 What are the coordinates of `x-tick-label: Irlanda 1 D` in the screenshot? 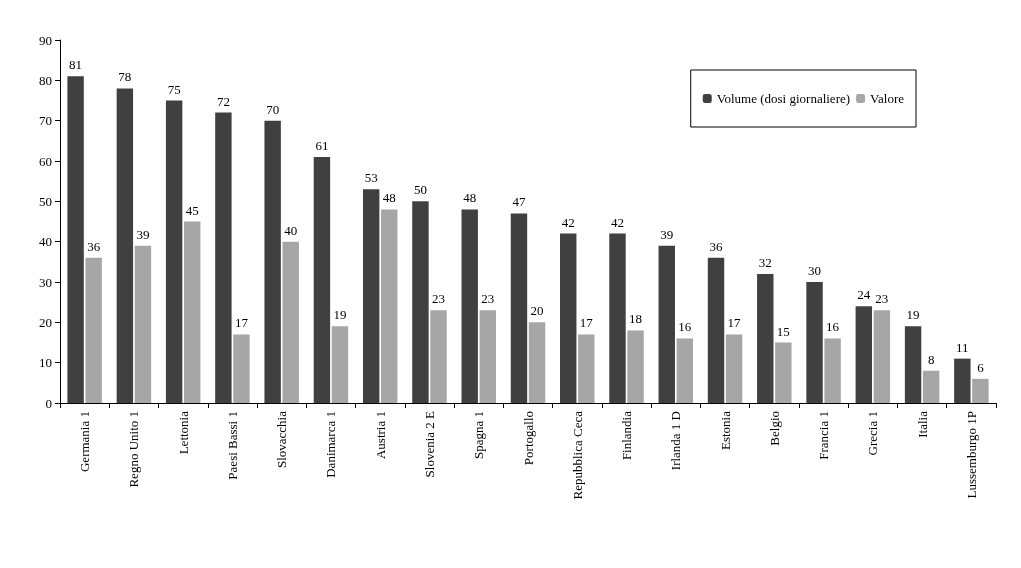 It's located at (676, 441).